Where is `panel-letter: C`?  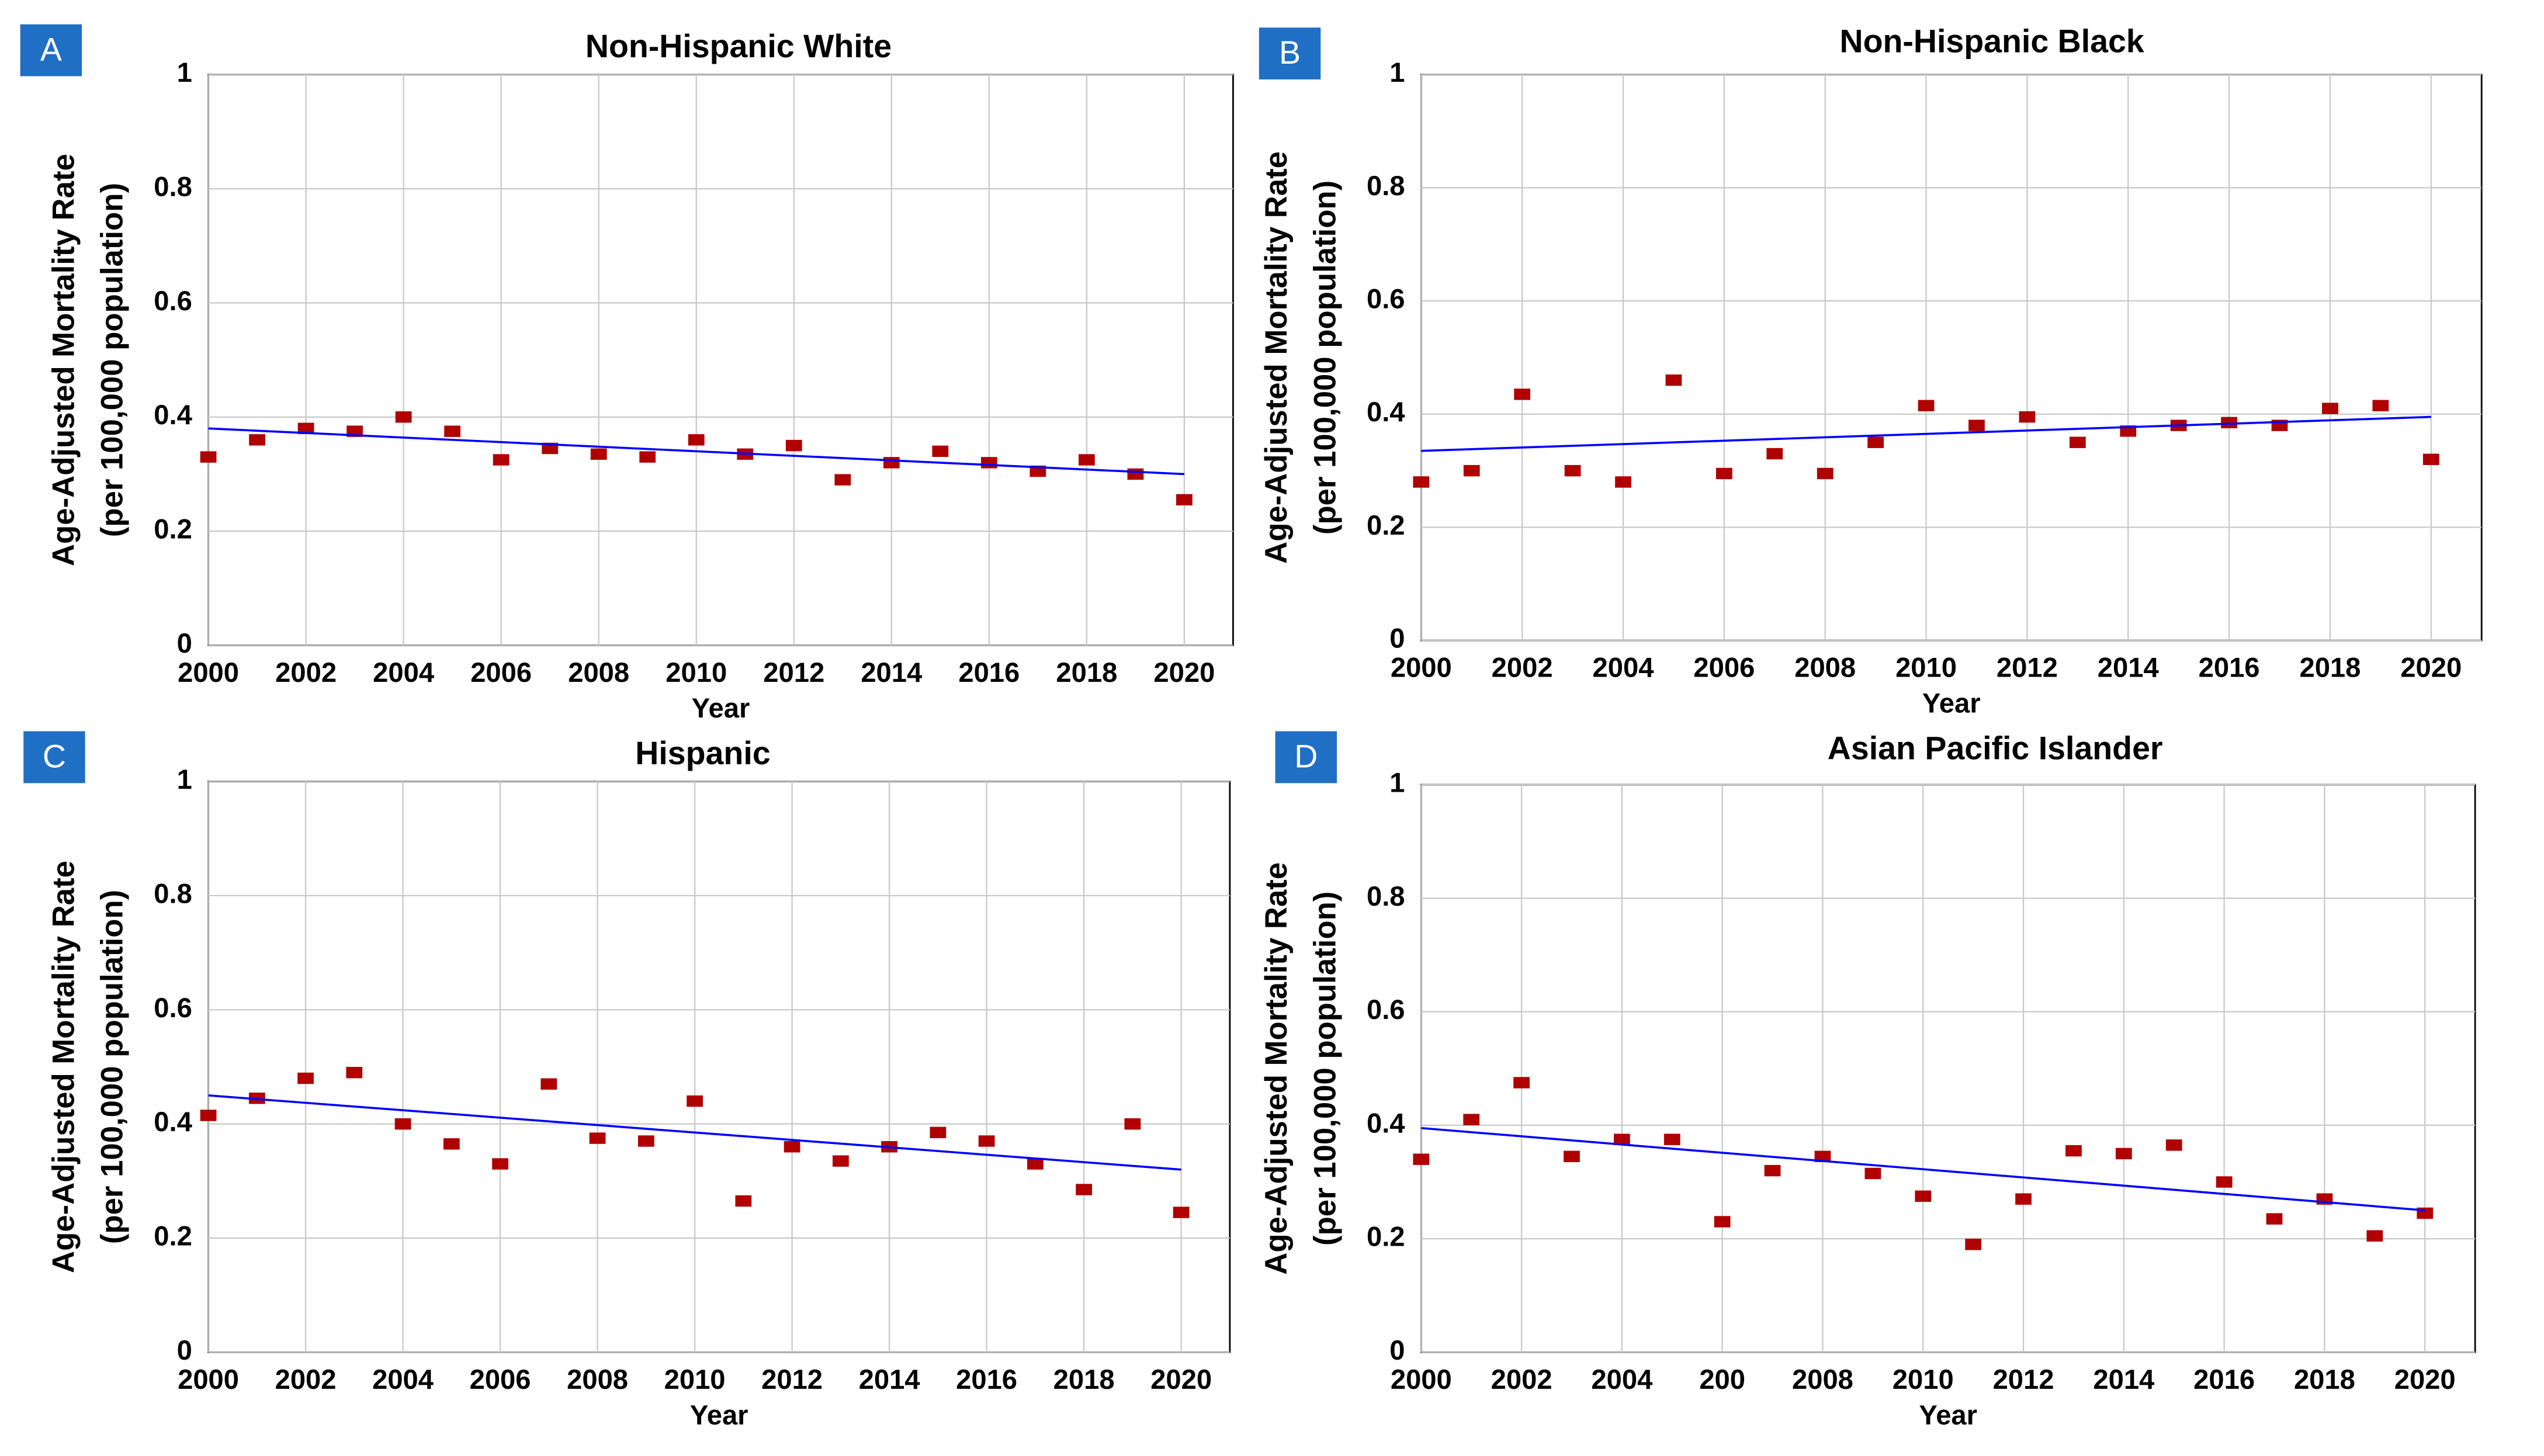 panel-letter: C is located at coordinates (54, 756).